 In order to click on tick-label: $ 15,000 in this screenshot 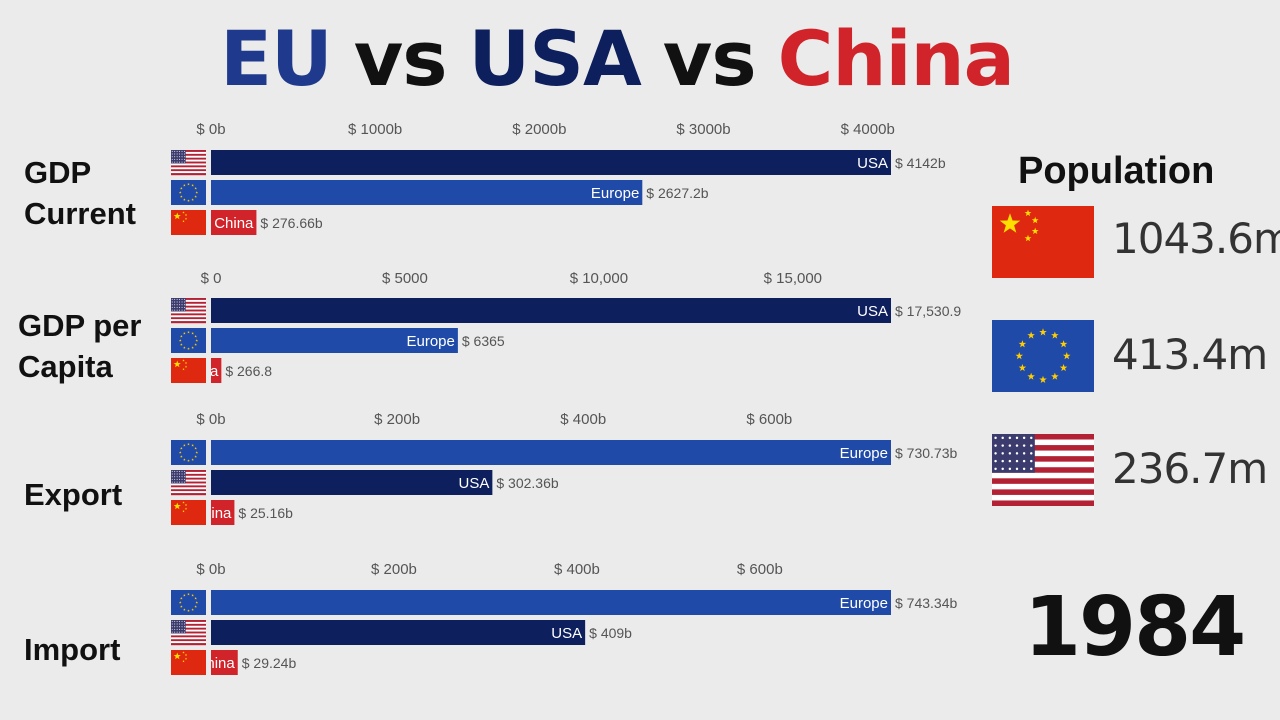, I will do `click(793, 278)`.